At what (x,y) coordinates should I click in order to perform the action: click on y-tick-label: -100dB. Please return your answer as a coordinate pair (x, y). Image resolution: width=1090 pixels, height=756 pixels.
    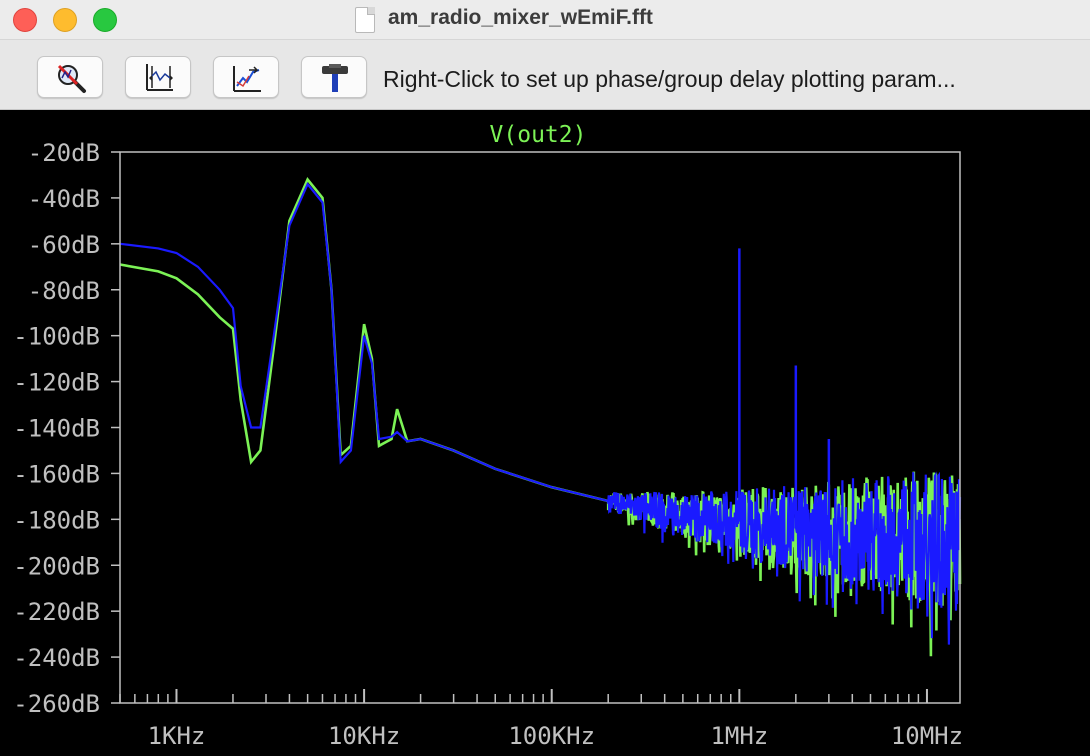
    Looking at the image, I should click on (56, 337).